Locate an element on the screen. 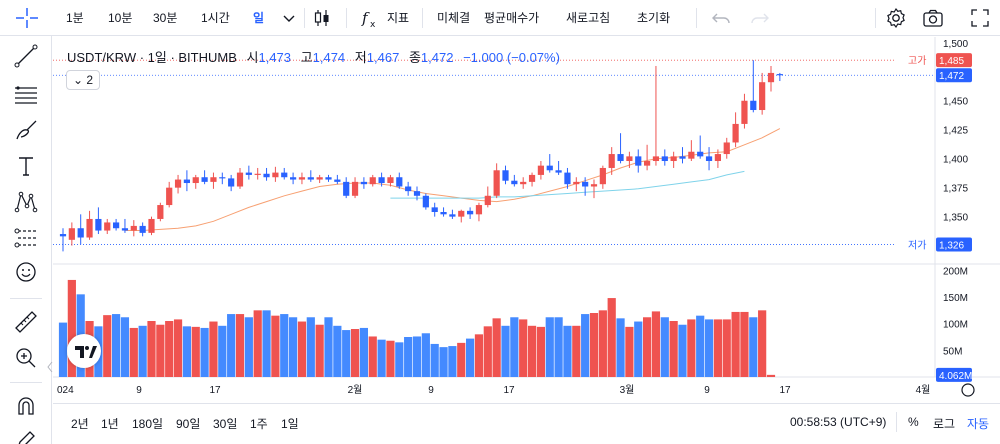  range-30d: 30일 is located at coordinates (225, 424).